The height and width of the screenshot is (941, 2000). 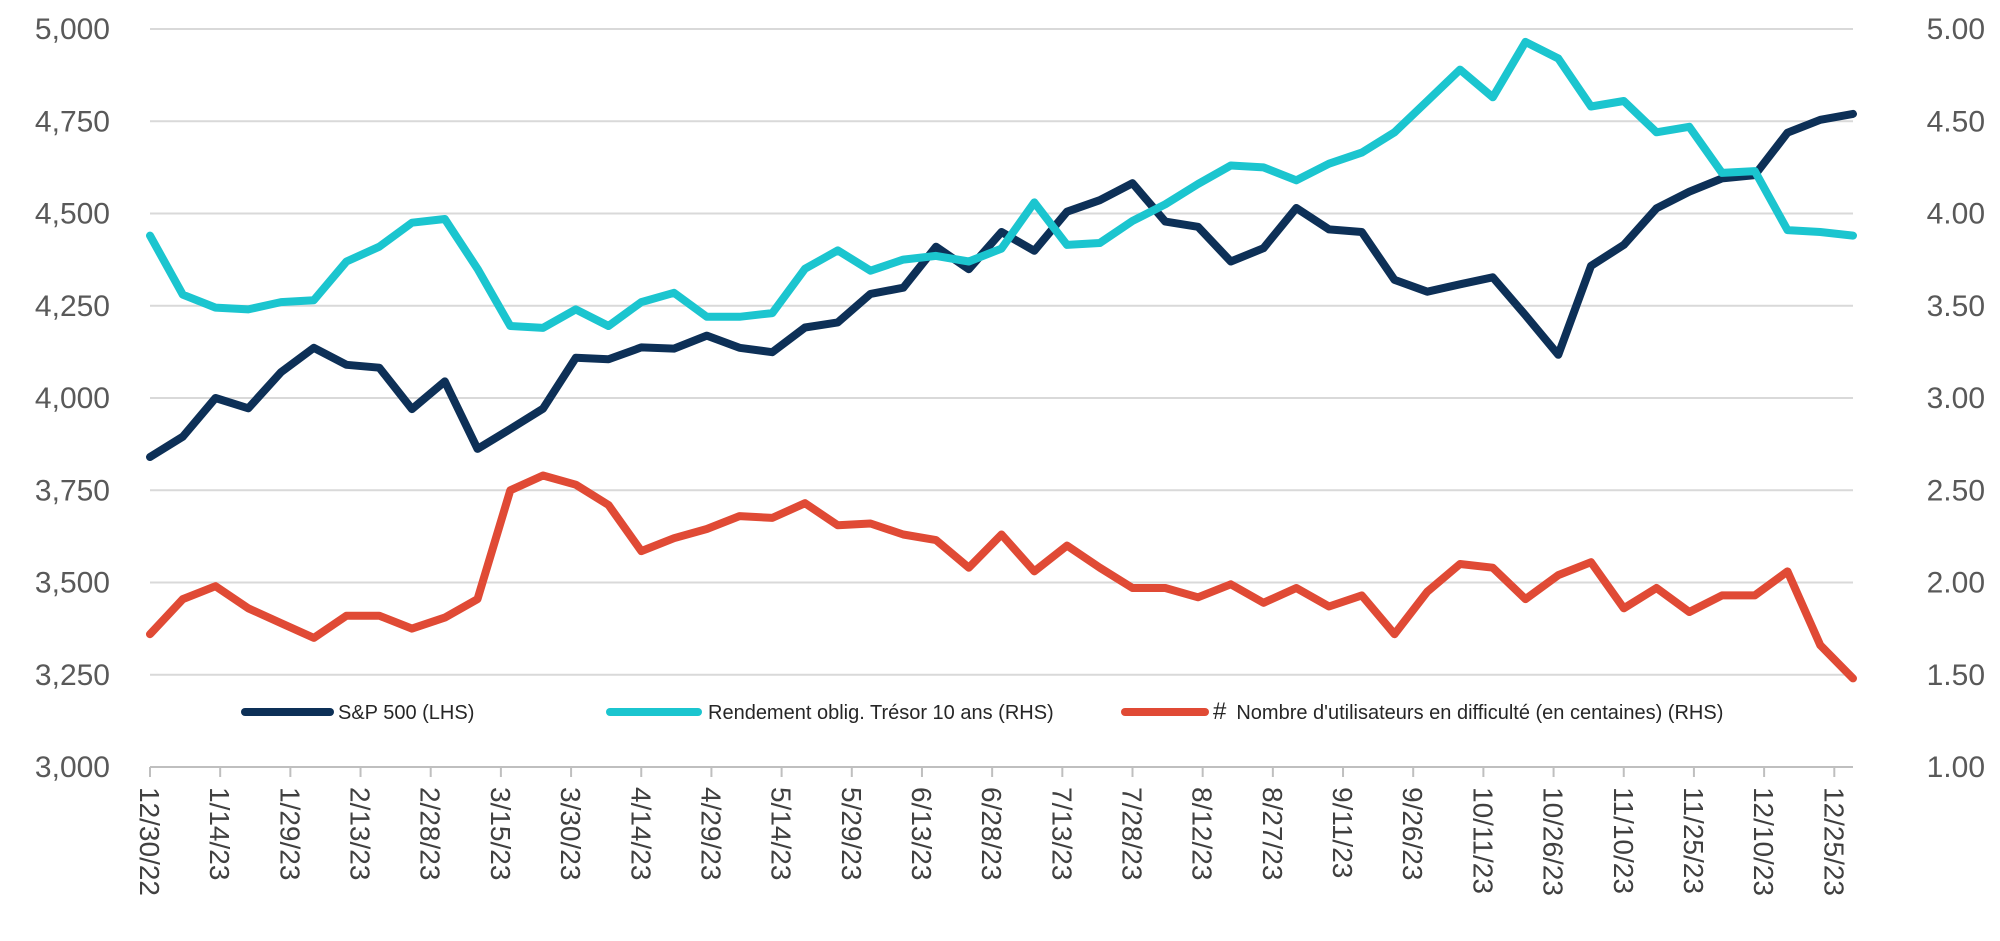 I want to click on x-tick-label: 4/14/23, so click(x=640, y=833).